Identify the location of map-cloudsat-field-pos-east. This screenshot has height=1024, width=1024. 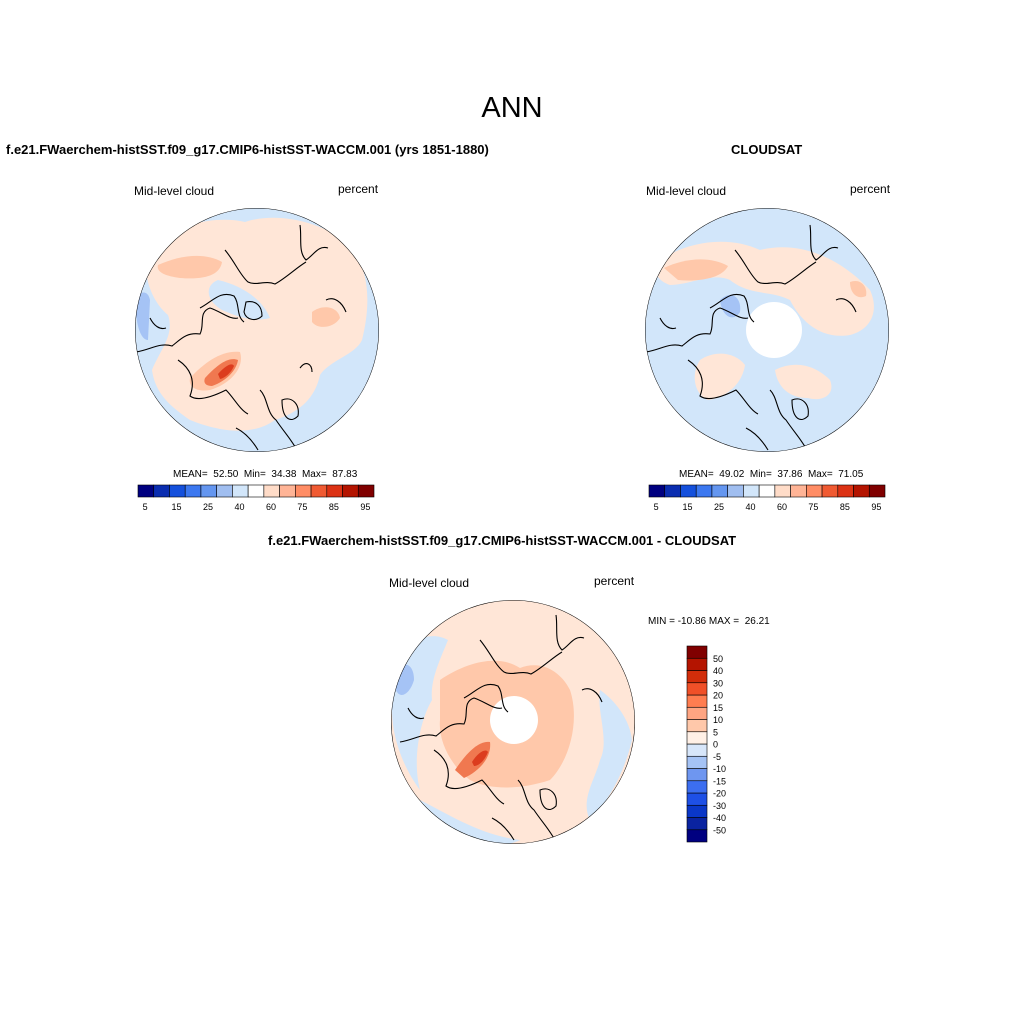
(803, 382).